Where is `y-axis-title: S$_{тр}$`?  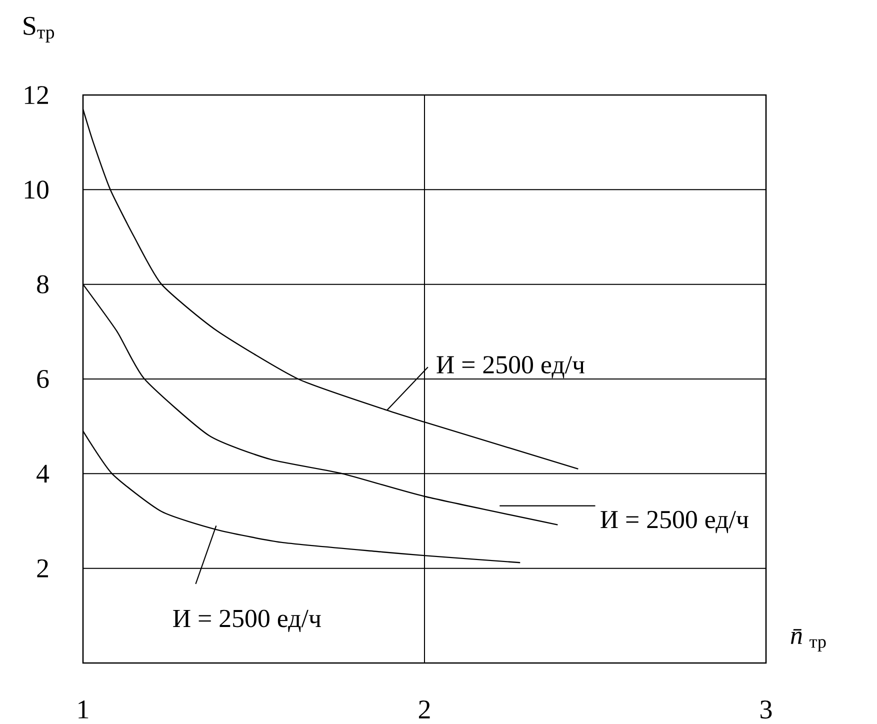
y-axis-title: S$_{тр}$ is located at coordinates (39, 29).